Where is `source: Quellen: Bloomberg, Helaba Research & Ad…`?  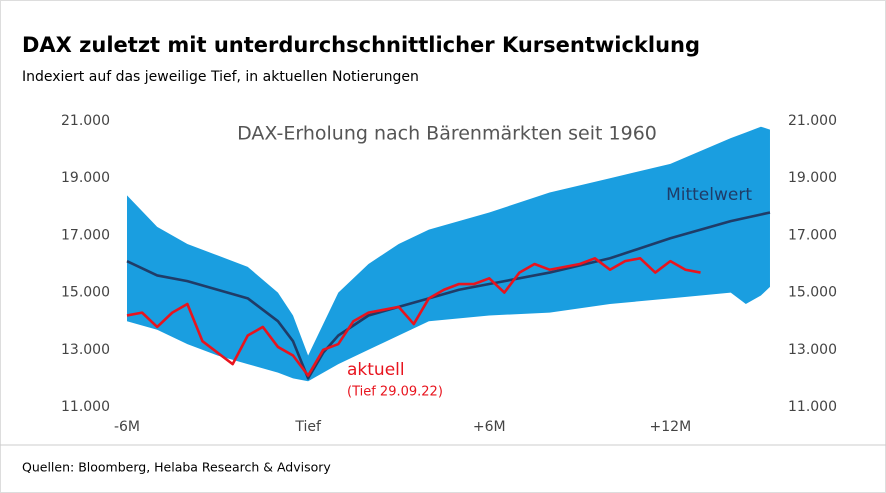 source: Quellen: Bloomberg, Helaba Research & Ad… is located at coordinates (176, 467).